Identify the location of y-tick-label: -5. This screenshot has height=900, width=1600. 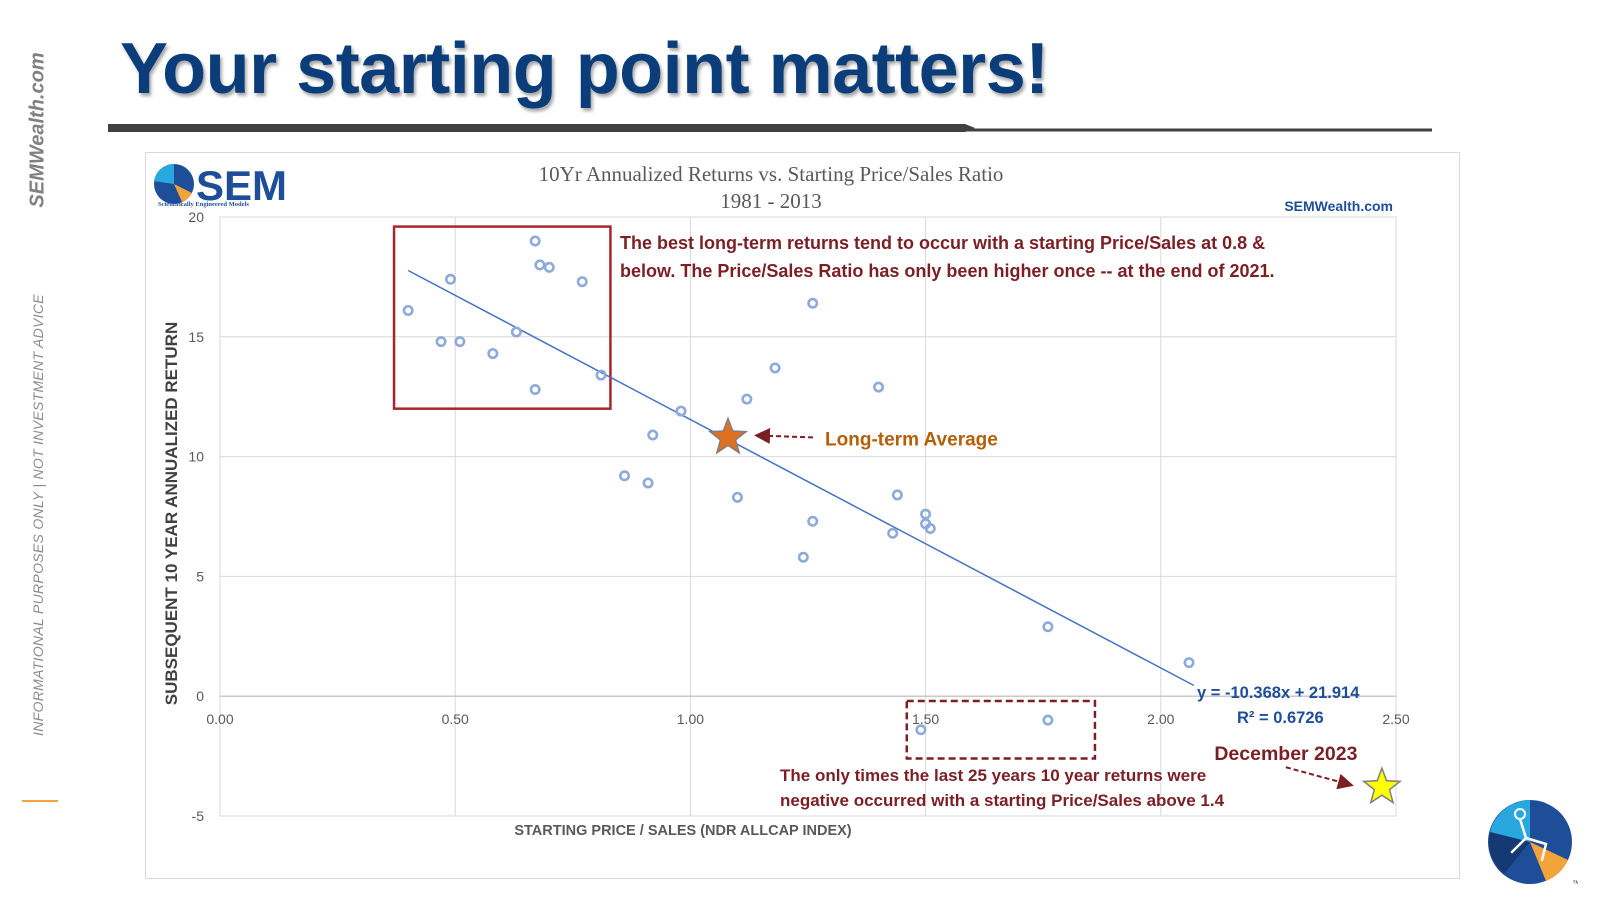
(198, 816).